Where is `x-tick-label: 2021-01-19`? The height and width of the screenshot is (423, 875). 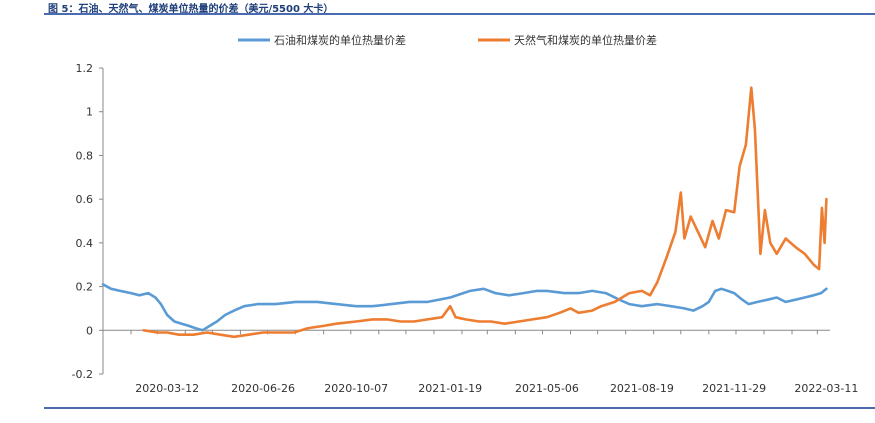
x-tick-label: 2021-01-19 is located at coordinates (450, 388).